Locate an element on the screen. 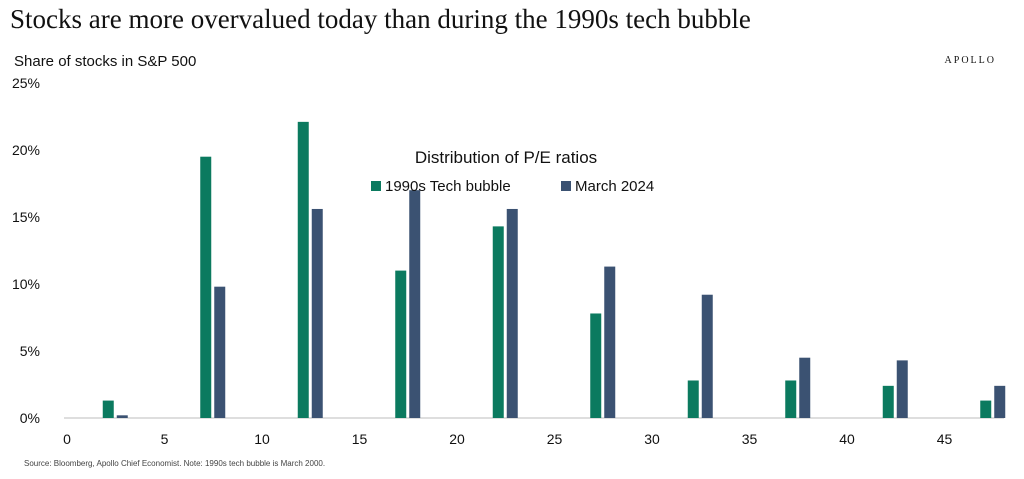 The height and width of the screenshot is (479, 1024). brand-logo: APOLLO is located at coordinates (970, 60).